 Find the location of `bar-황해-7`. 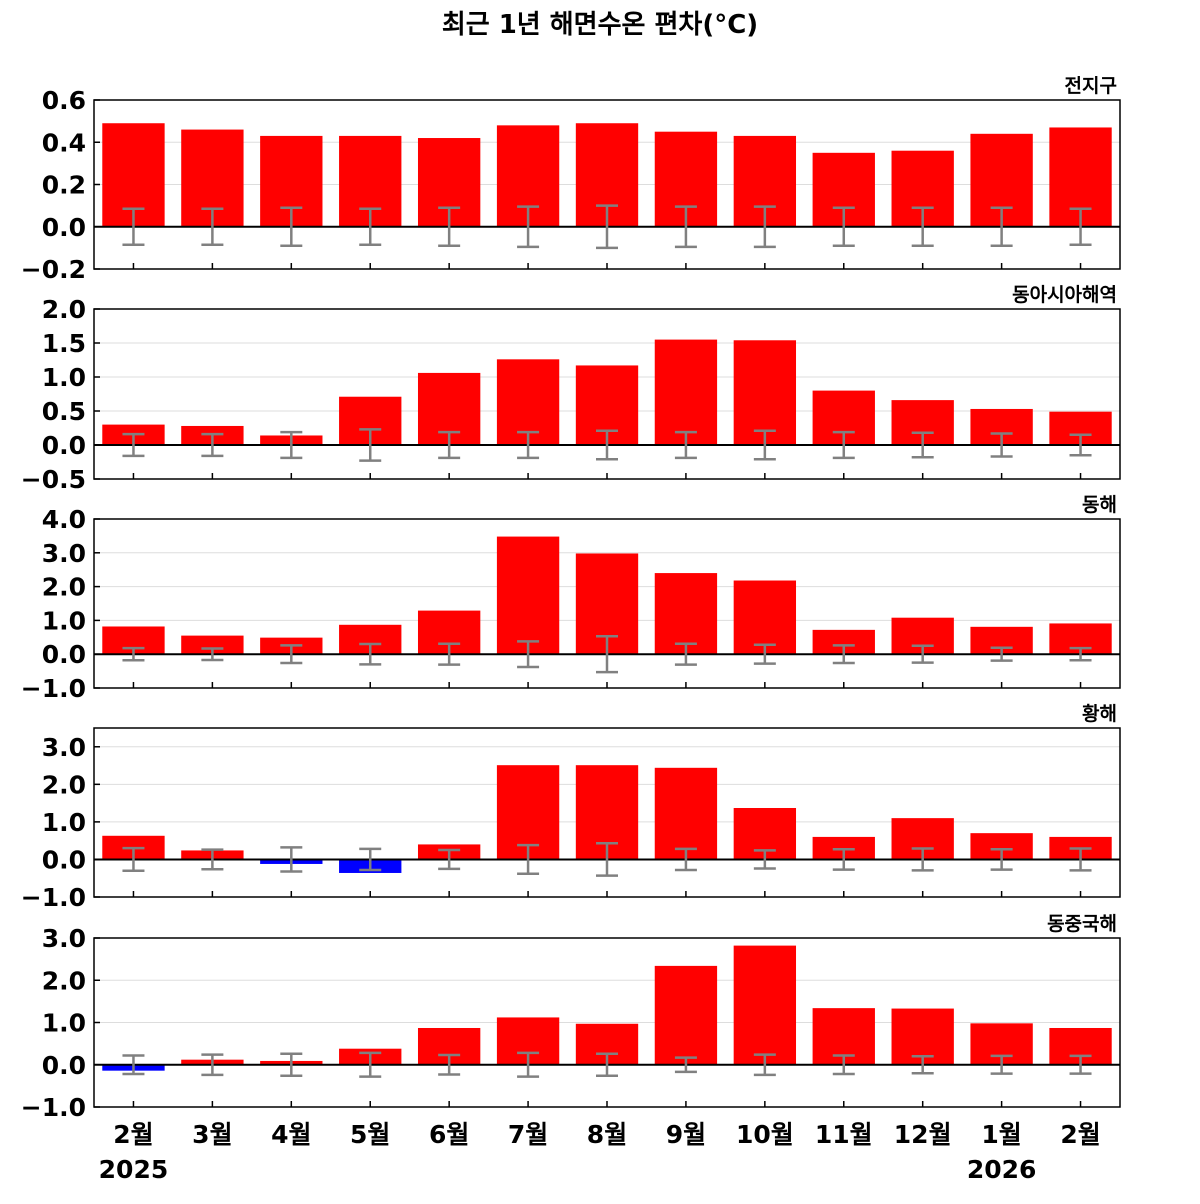

bar-황해-7 is located at coordinates (686, 813).